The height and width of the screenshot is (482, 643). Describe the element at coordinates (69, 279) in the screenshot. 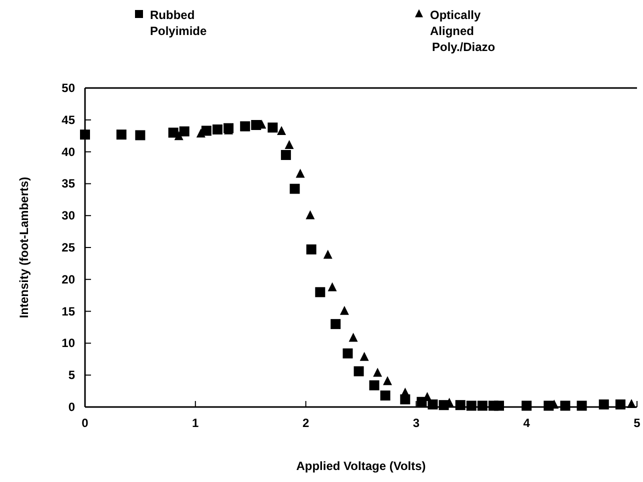

I see `y-tick-label: 20` at that location.